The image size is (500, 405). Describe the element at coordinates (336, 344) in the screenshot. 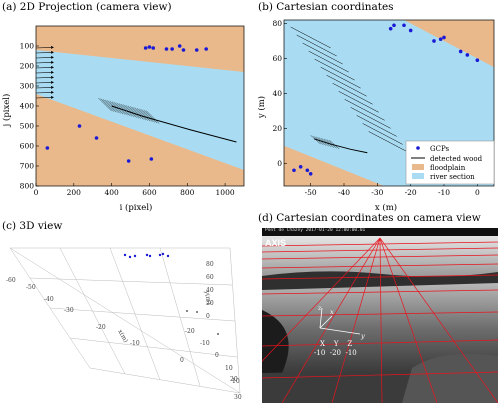

I see `camera-axis-y: Y` at that location.